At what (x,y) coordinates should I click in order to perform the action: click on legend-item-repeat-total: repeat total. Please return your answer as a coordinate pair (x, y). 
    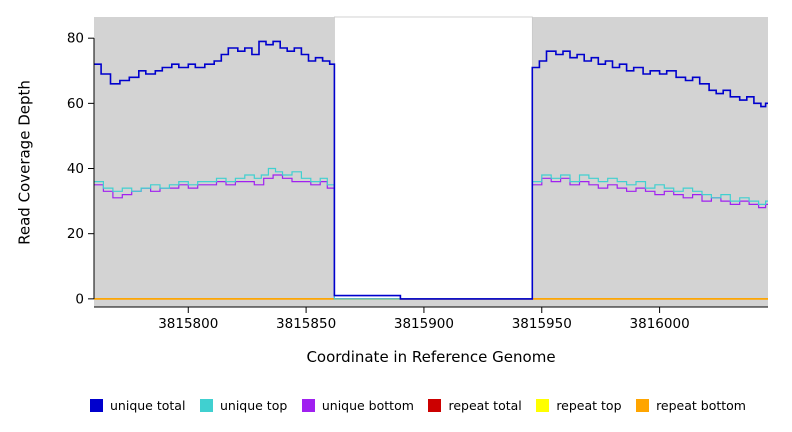
    Looking at the image, I should click on (475, 405).